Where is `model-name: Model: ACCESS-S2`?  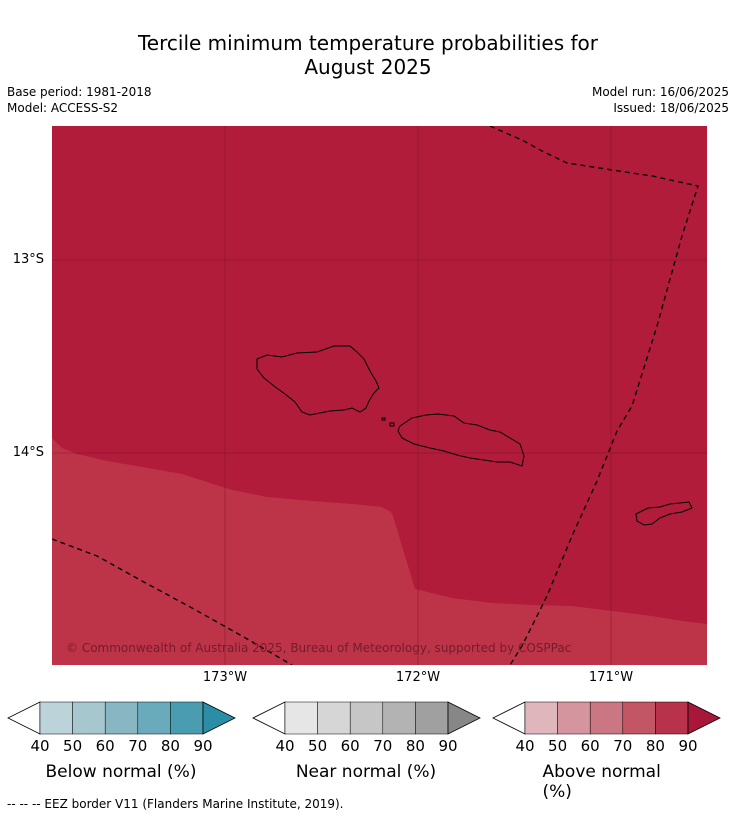
model-name: Model: ACCESS-S2 is located at coordinates (63, 108).